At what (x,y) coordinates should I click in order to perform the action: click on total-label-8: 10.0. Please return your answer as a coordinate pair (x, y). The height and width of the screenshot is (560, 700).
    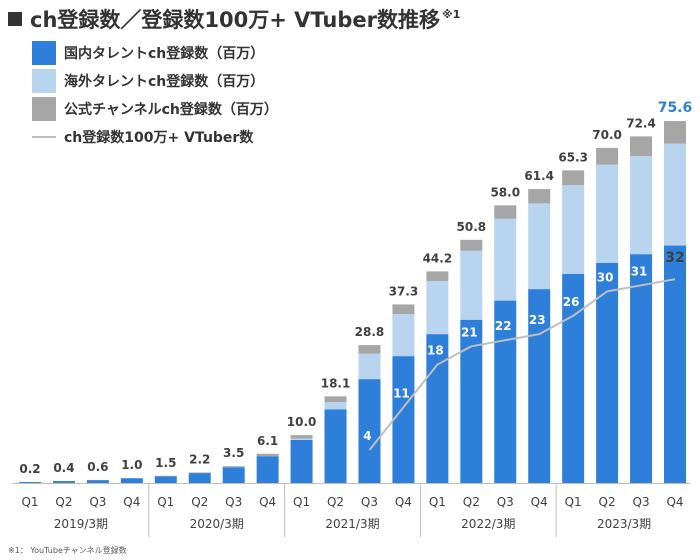
    Looking at the image, I should click on (302, 422).